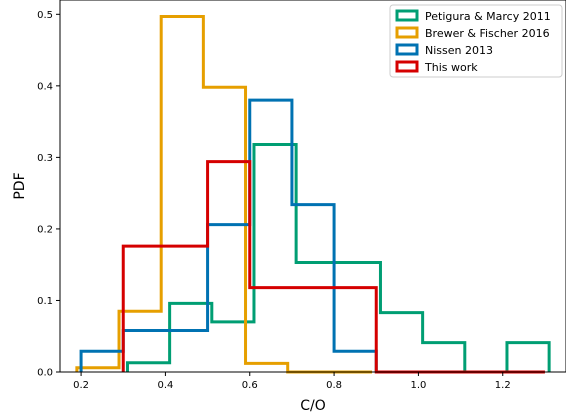 The height and width of the screenshot is (417, 566). I want to click on legend-label: This work, so click(451, 67).